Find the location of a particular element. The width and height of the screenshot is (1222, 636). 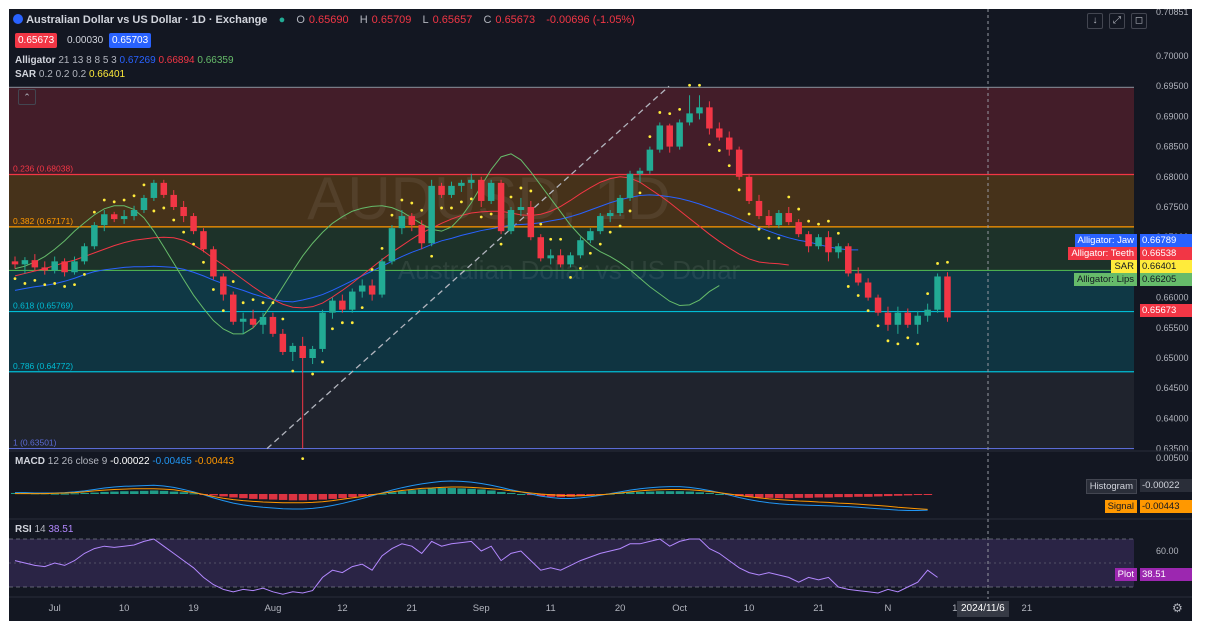

price-tick-label: 0.68500 is located at coordinates (1172, 147).